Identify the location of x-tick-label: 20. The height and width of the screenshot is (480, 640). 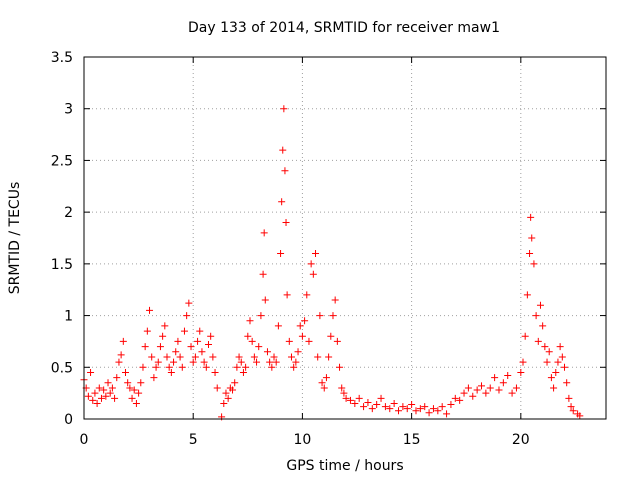
(521, 440).